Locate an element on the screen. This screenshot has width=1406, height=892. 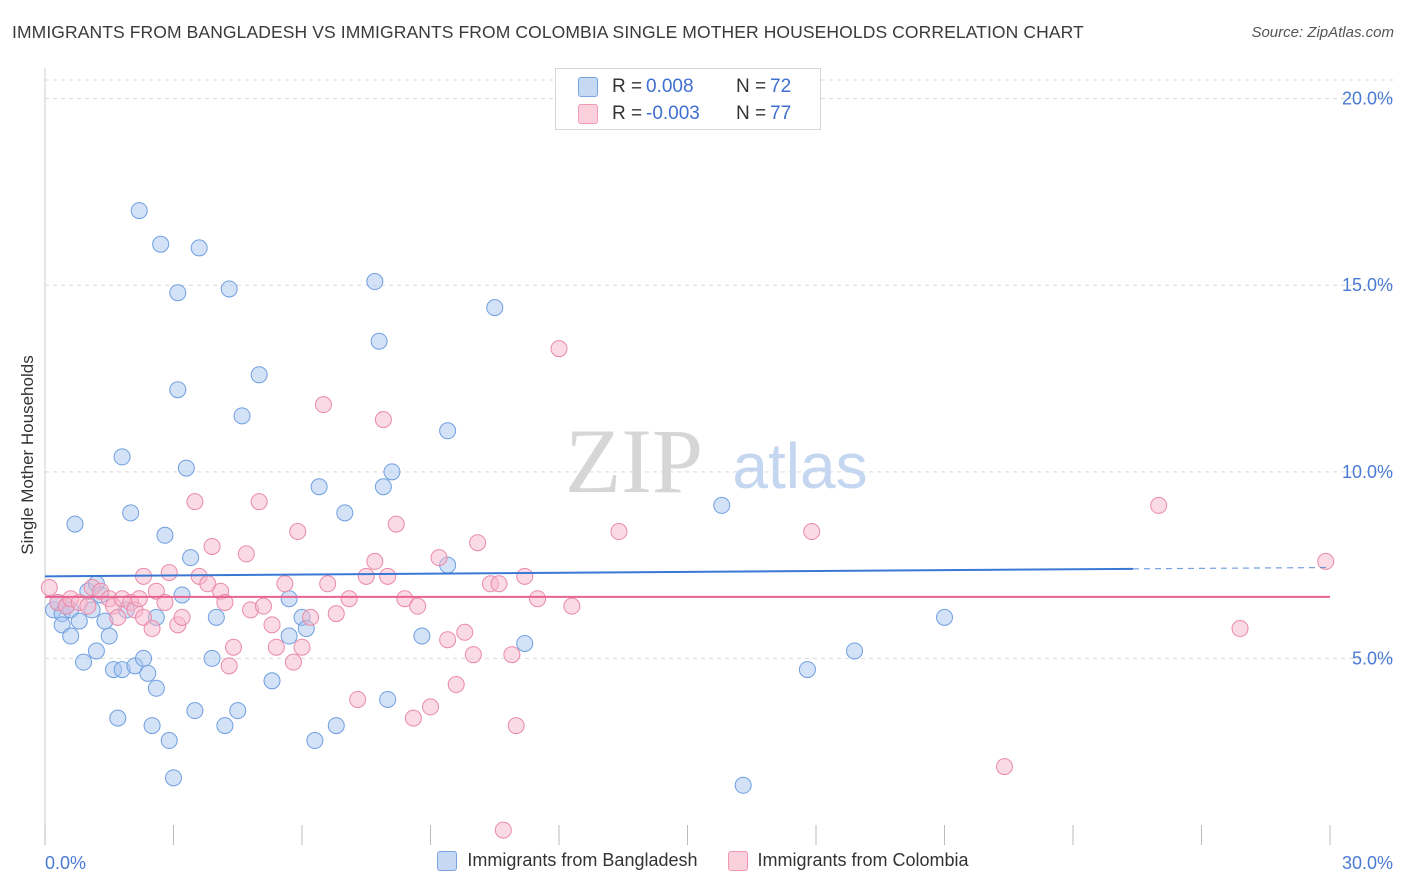
y-tick-label: 5.0% is located at coordinates (1372, 658).